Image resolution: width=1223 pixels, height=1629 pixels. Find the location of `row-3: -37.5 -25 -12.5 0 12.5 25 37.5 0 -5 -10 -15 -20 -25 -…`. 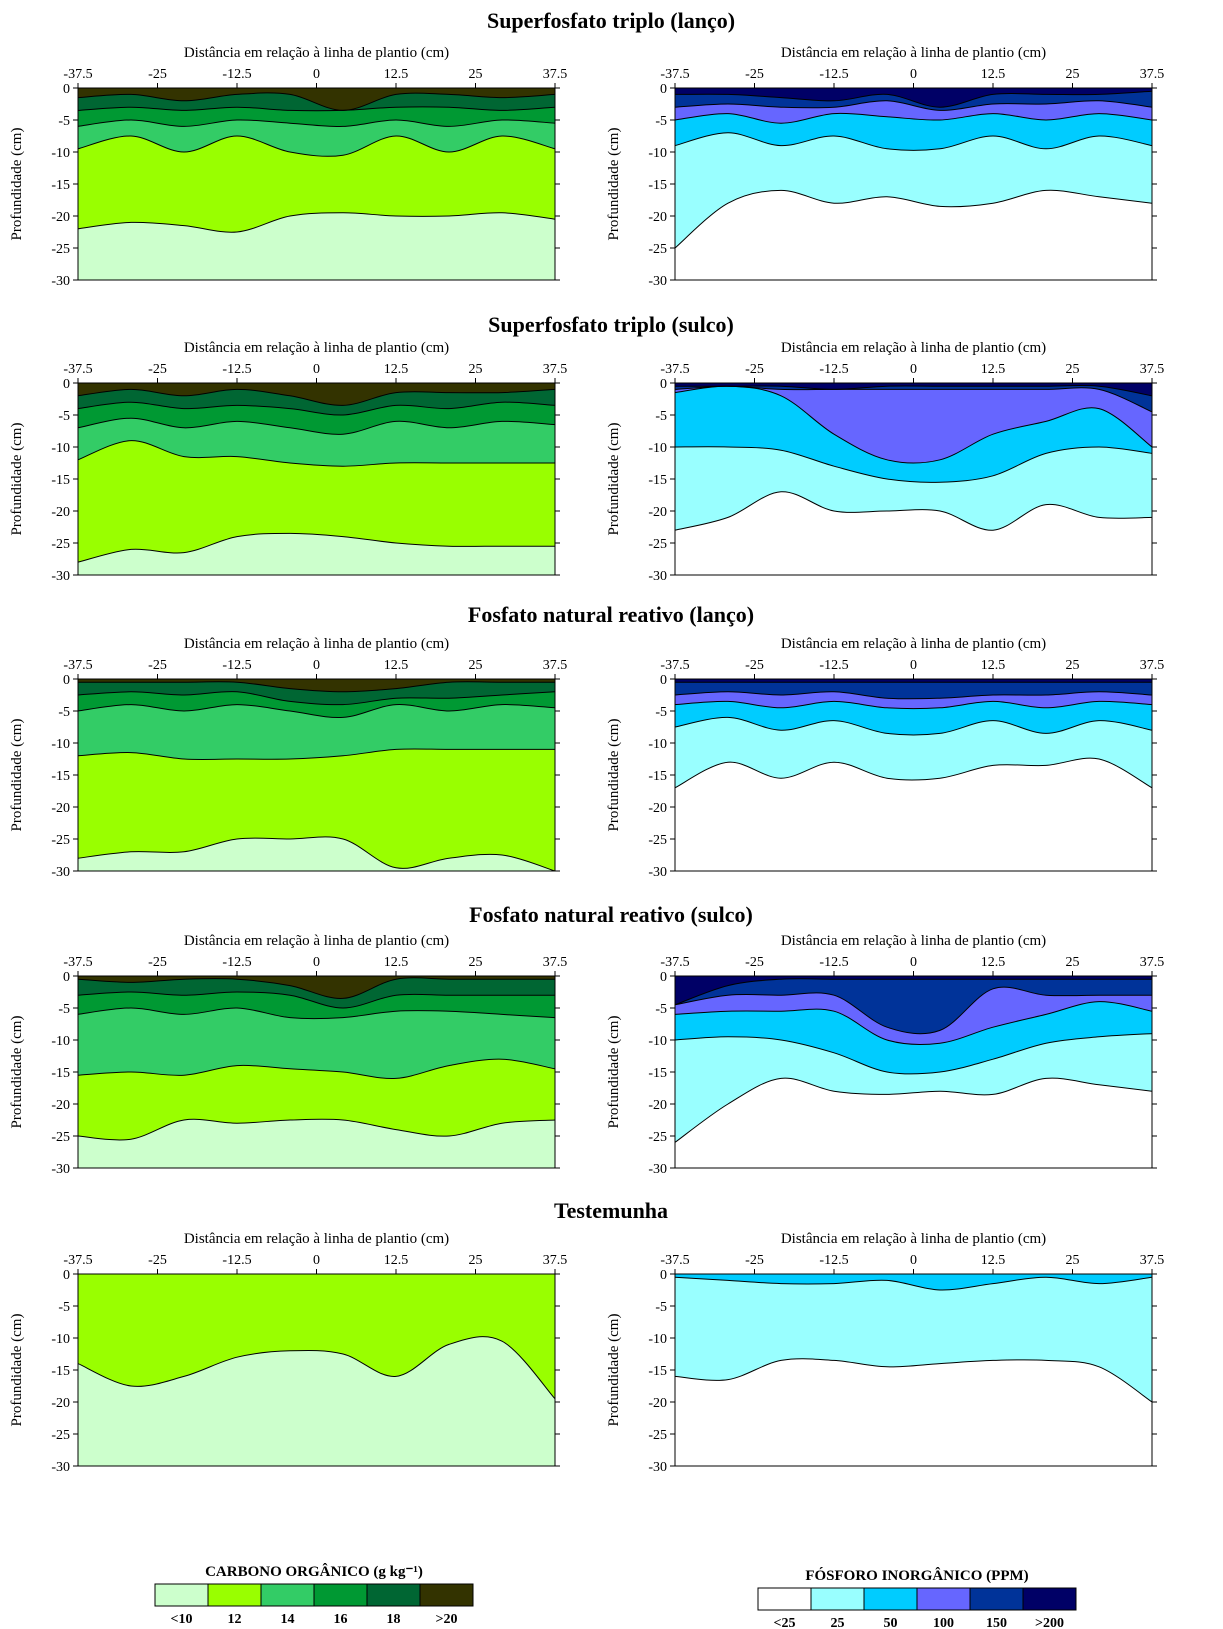

row-3: -37.5 -25 -12.5 0 12.5 25 37.5 0 -5 -10 -15 -20 -25 -… is located at coordinates (586, 1055).